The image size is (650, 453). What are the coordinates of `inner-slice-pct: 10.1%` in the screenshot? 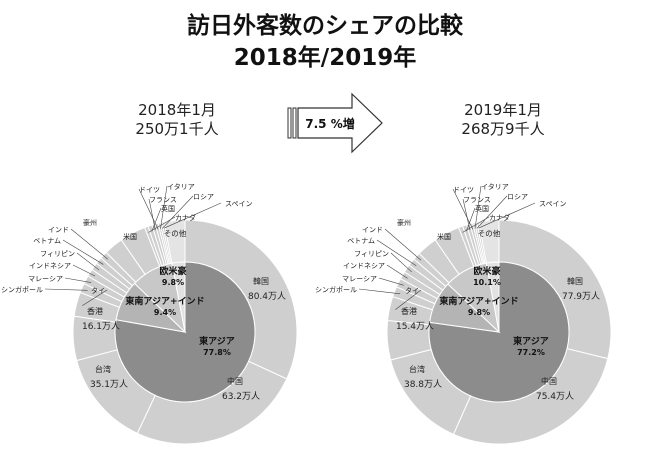 It's located at (487, 282).